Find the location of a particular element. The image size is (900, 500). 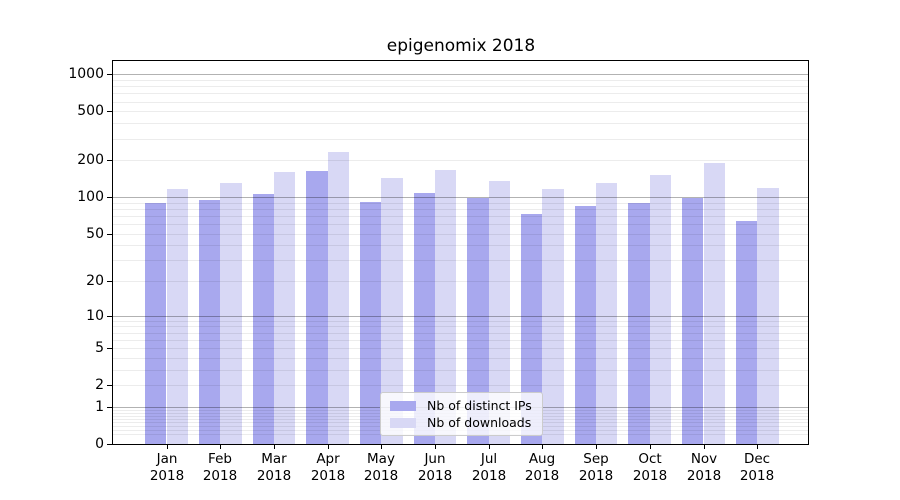

x-tick-label: Nov 2018 is located at coordinates (704, 468).